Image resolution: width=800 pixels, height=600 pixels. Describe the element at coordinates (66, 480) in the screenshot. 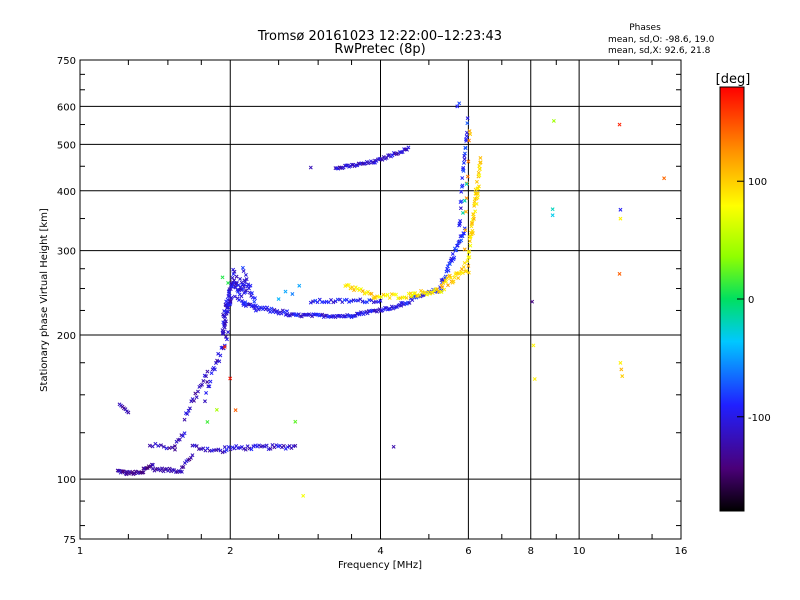

I see `y-tick-label: 100` at that location.